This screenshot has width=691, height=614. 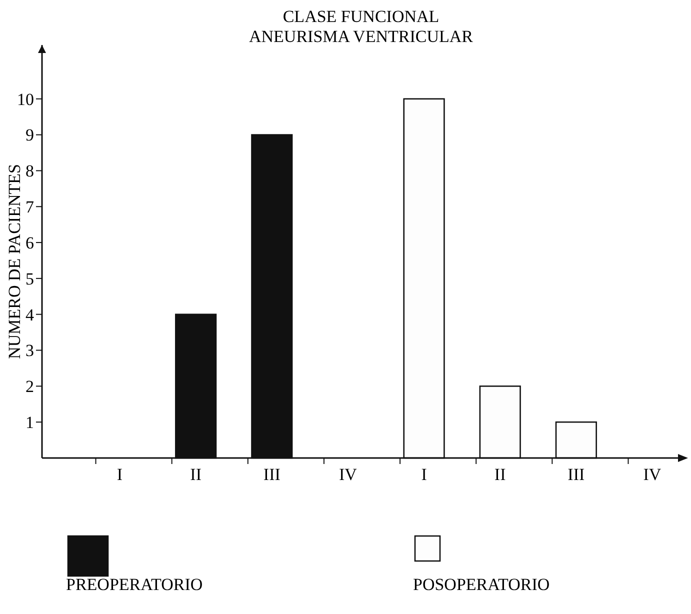 I want to click on legend-label: POSOPERATORIO, so click(x=481, y=584).